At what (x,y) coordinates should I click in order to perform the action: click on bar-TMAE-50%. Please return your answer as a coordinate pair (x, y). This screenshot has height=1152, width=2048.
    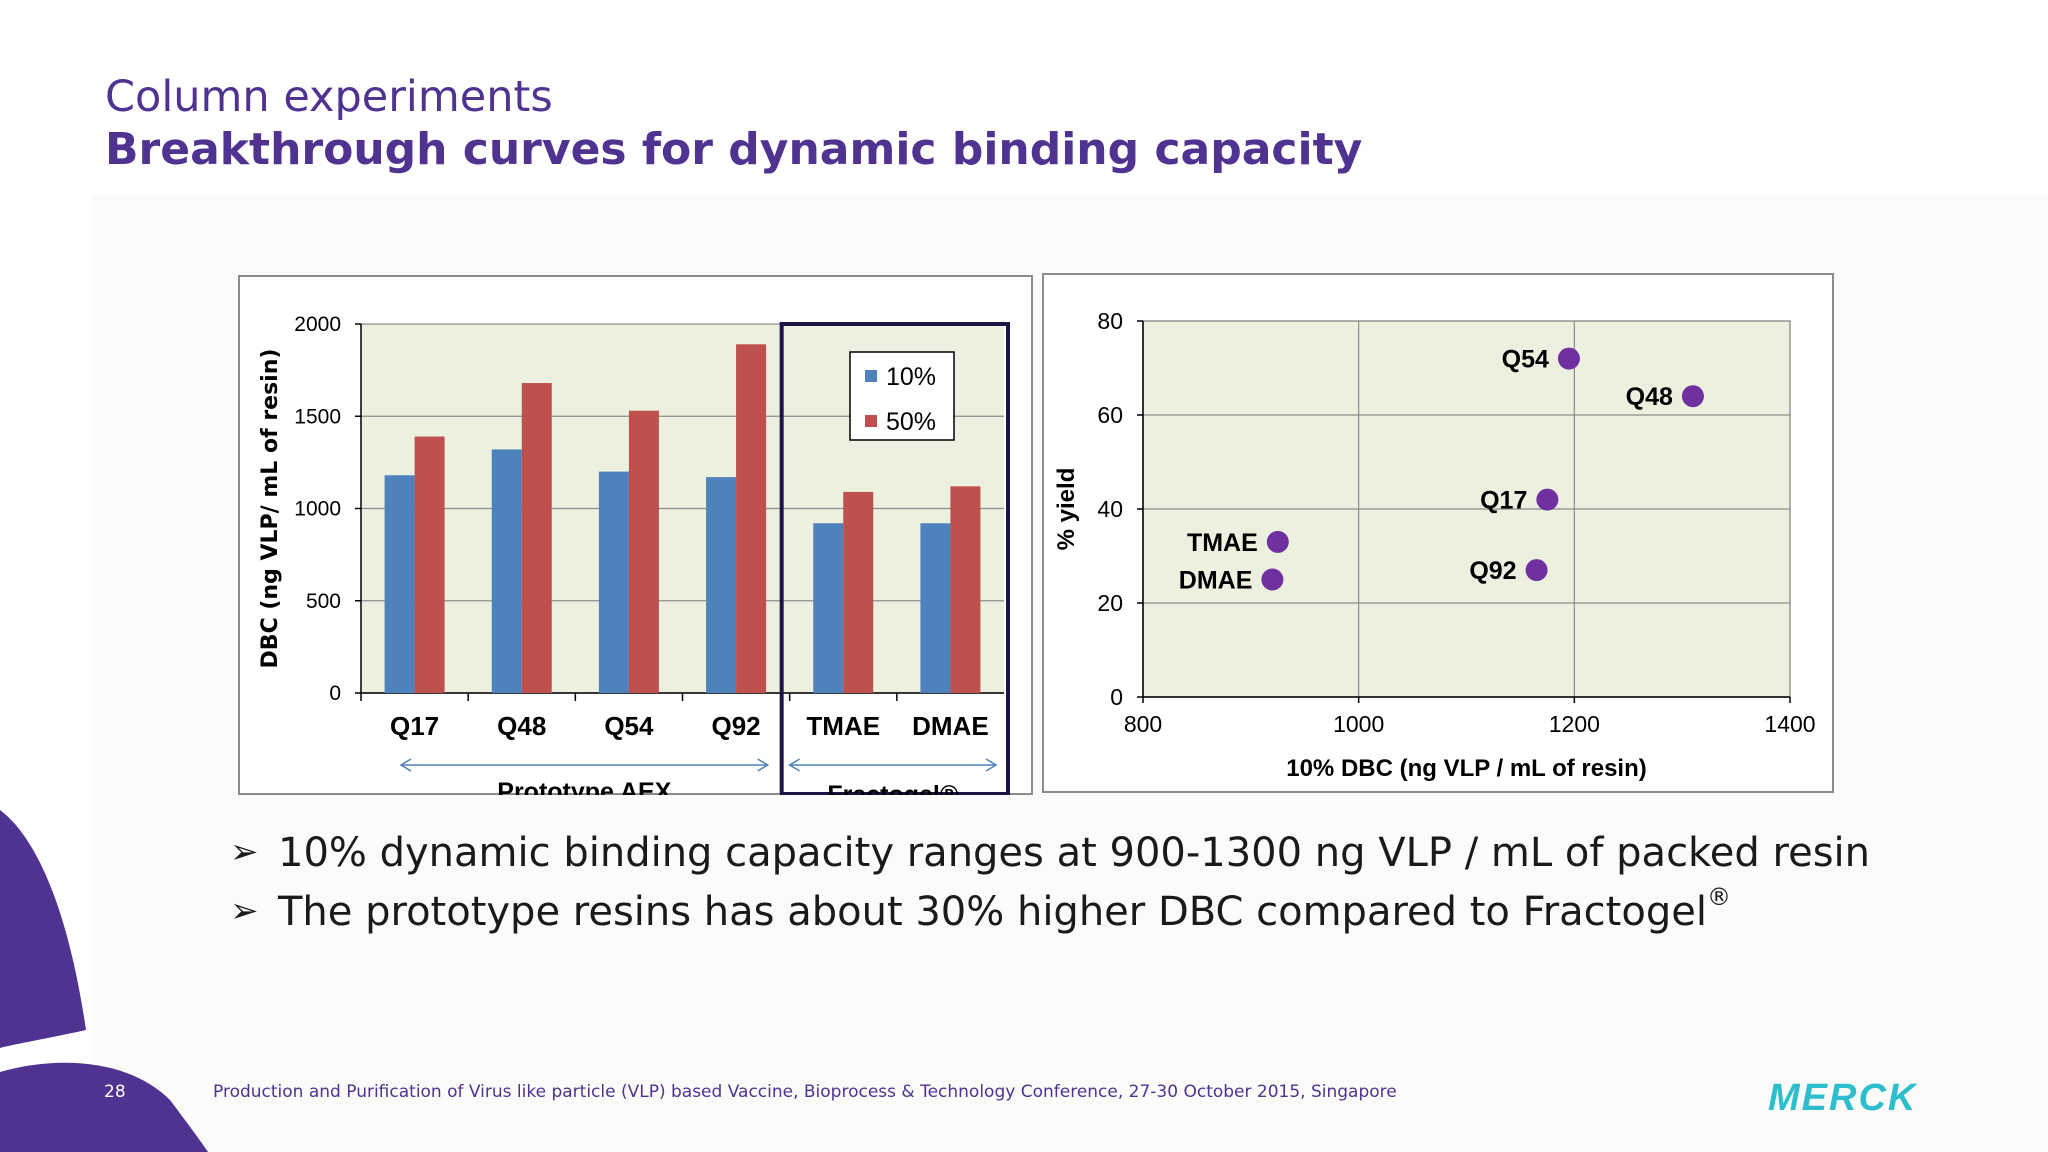
    Looking at the image, I should click on (858, 592).